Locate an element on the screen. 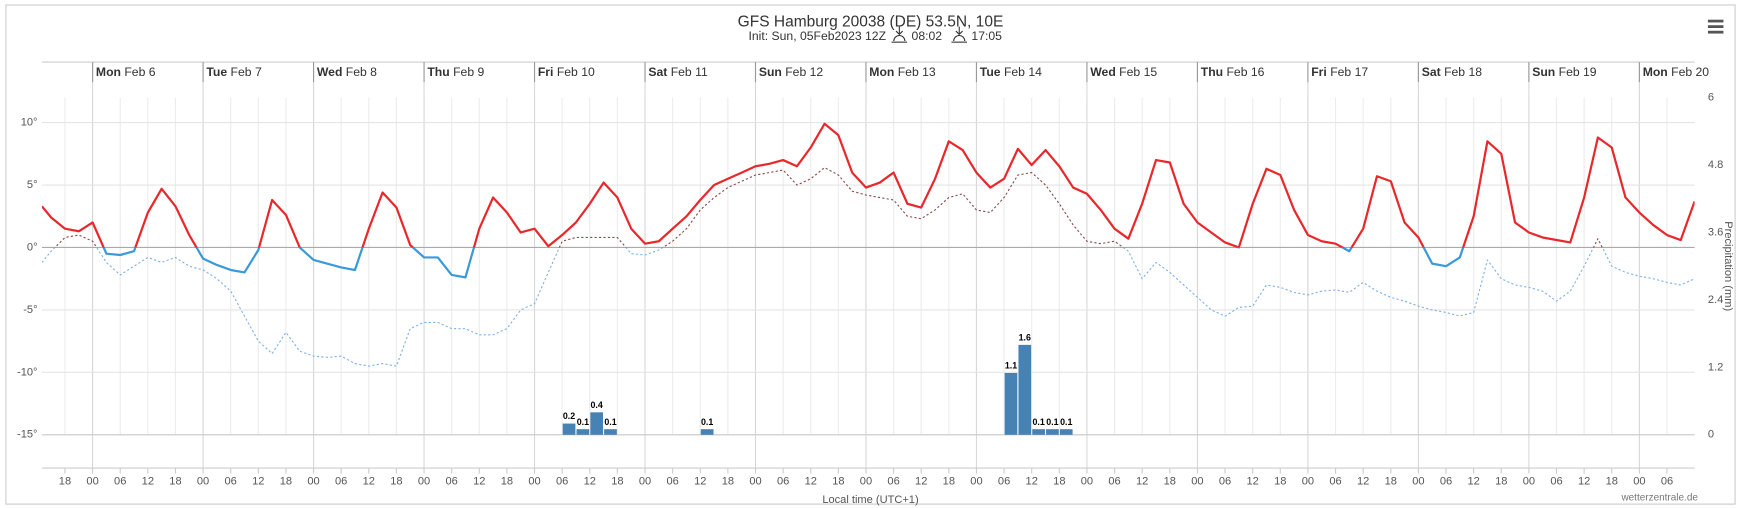  day-date: Feb 10 is located at coordinates (576, 72).